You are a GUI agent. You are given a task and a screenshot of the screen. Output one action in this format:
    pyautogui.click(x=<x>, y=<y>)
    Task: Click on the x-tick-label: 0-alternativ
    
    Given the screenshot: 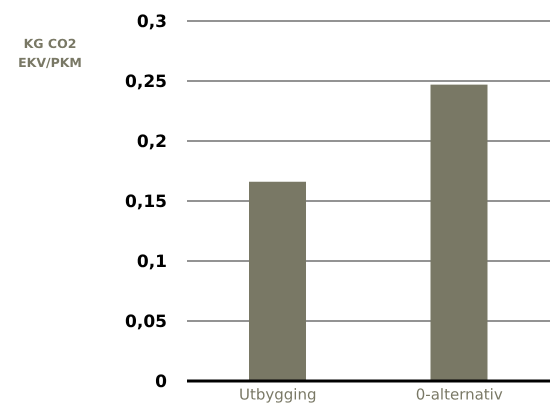 What is the action you would take?
    pyautogui.click(x=459, y=395)
    